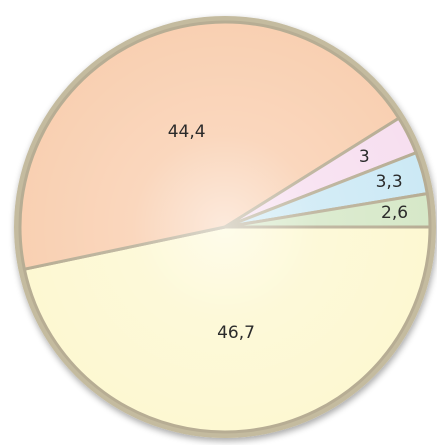  What do you see at coordinates (236, 333) in the screenshot?
I see `slice-value-label: 46,7` at bounding box center [236, 333].